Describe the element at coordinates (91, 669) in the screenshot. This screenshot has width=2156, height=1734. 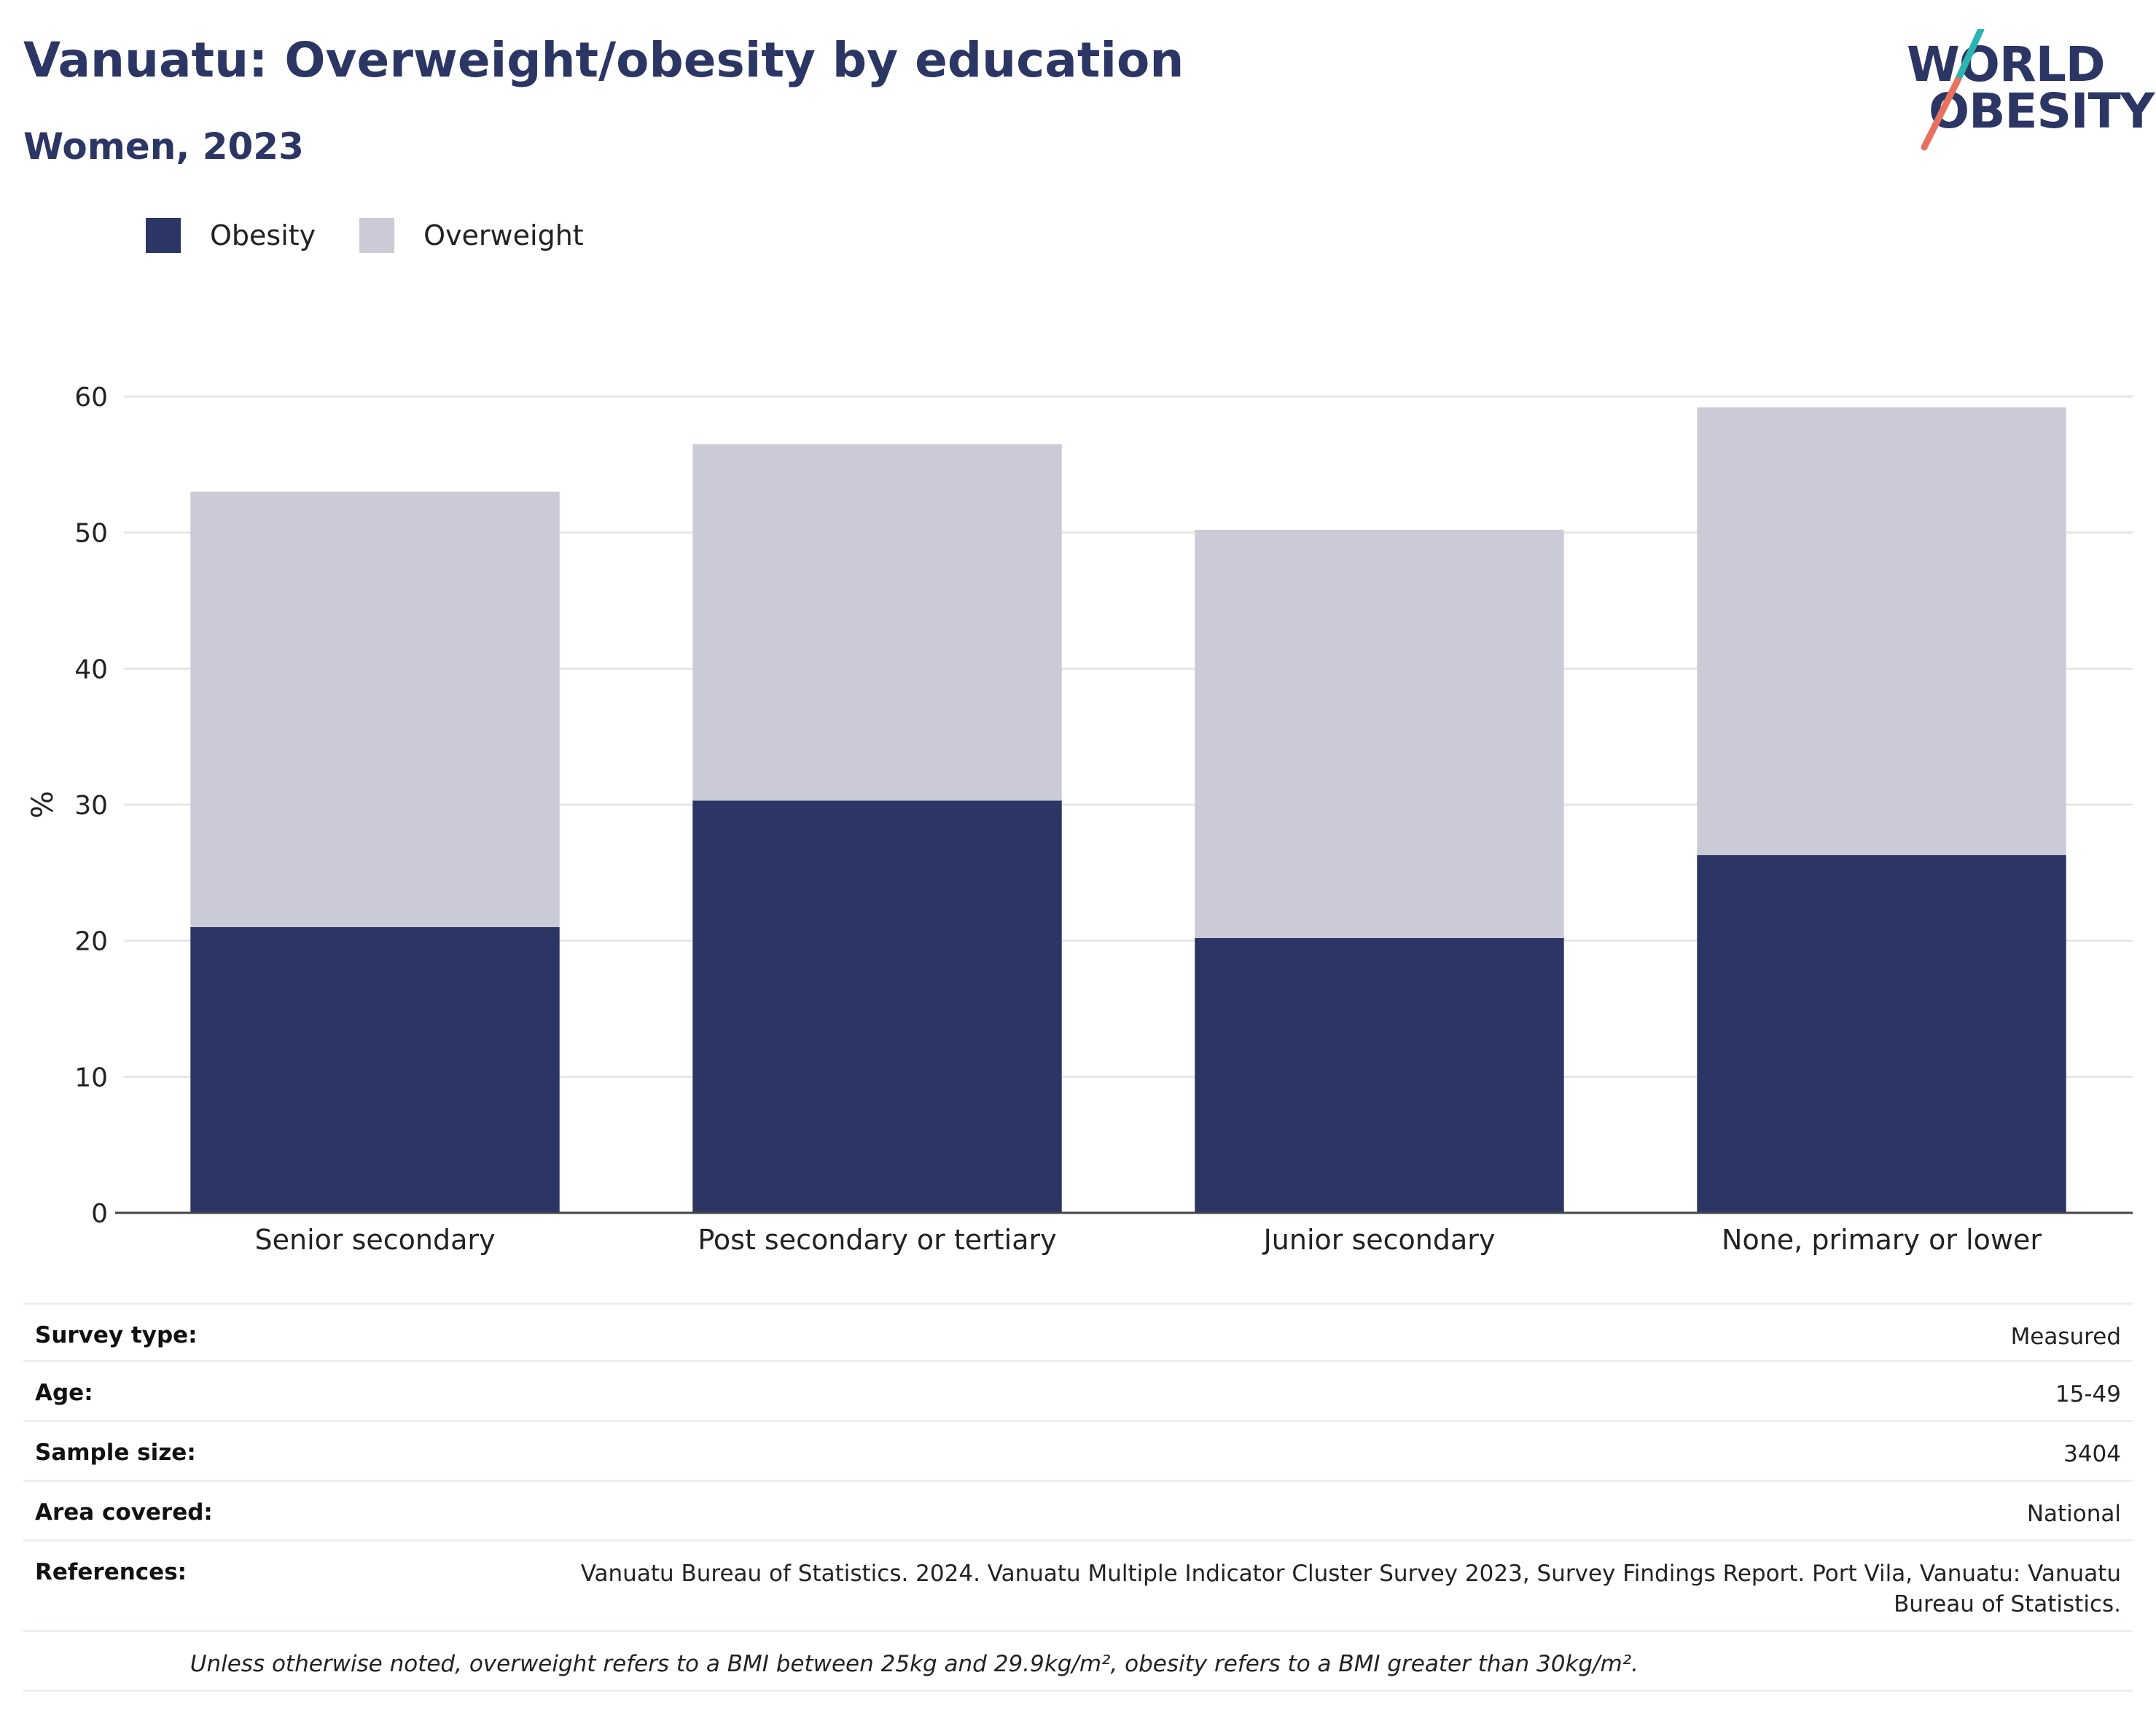
I see `y-tick-label: 40` at that location.